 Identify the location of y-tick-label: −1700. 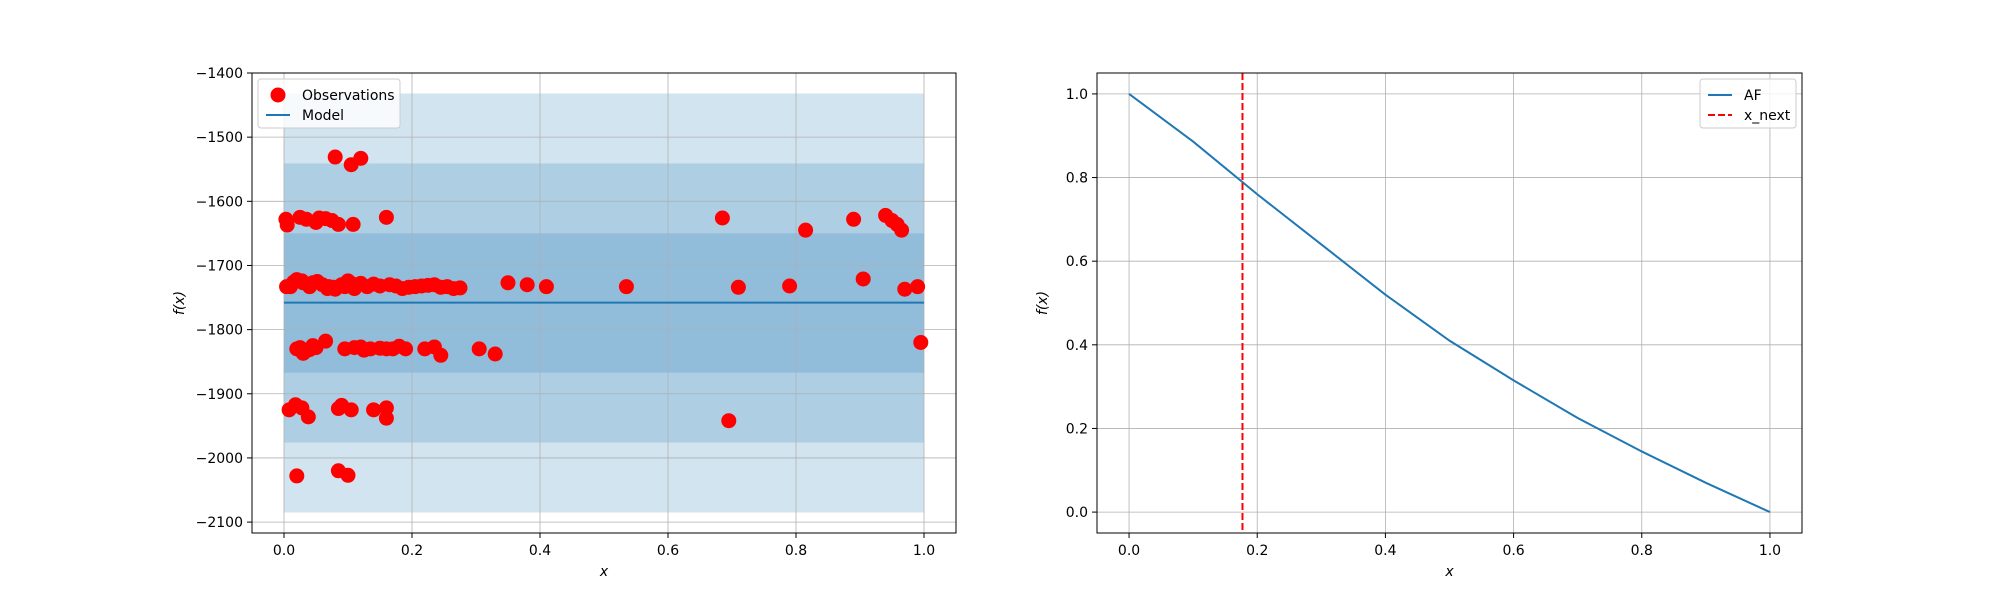
(219, 266).